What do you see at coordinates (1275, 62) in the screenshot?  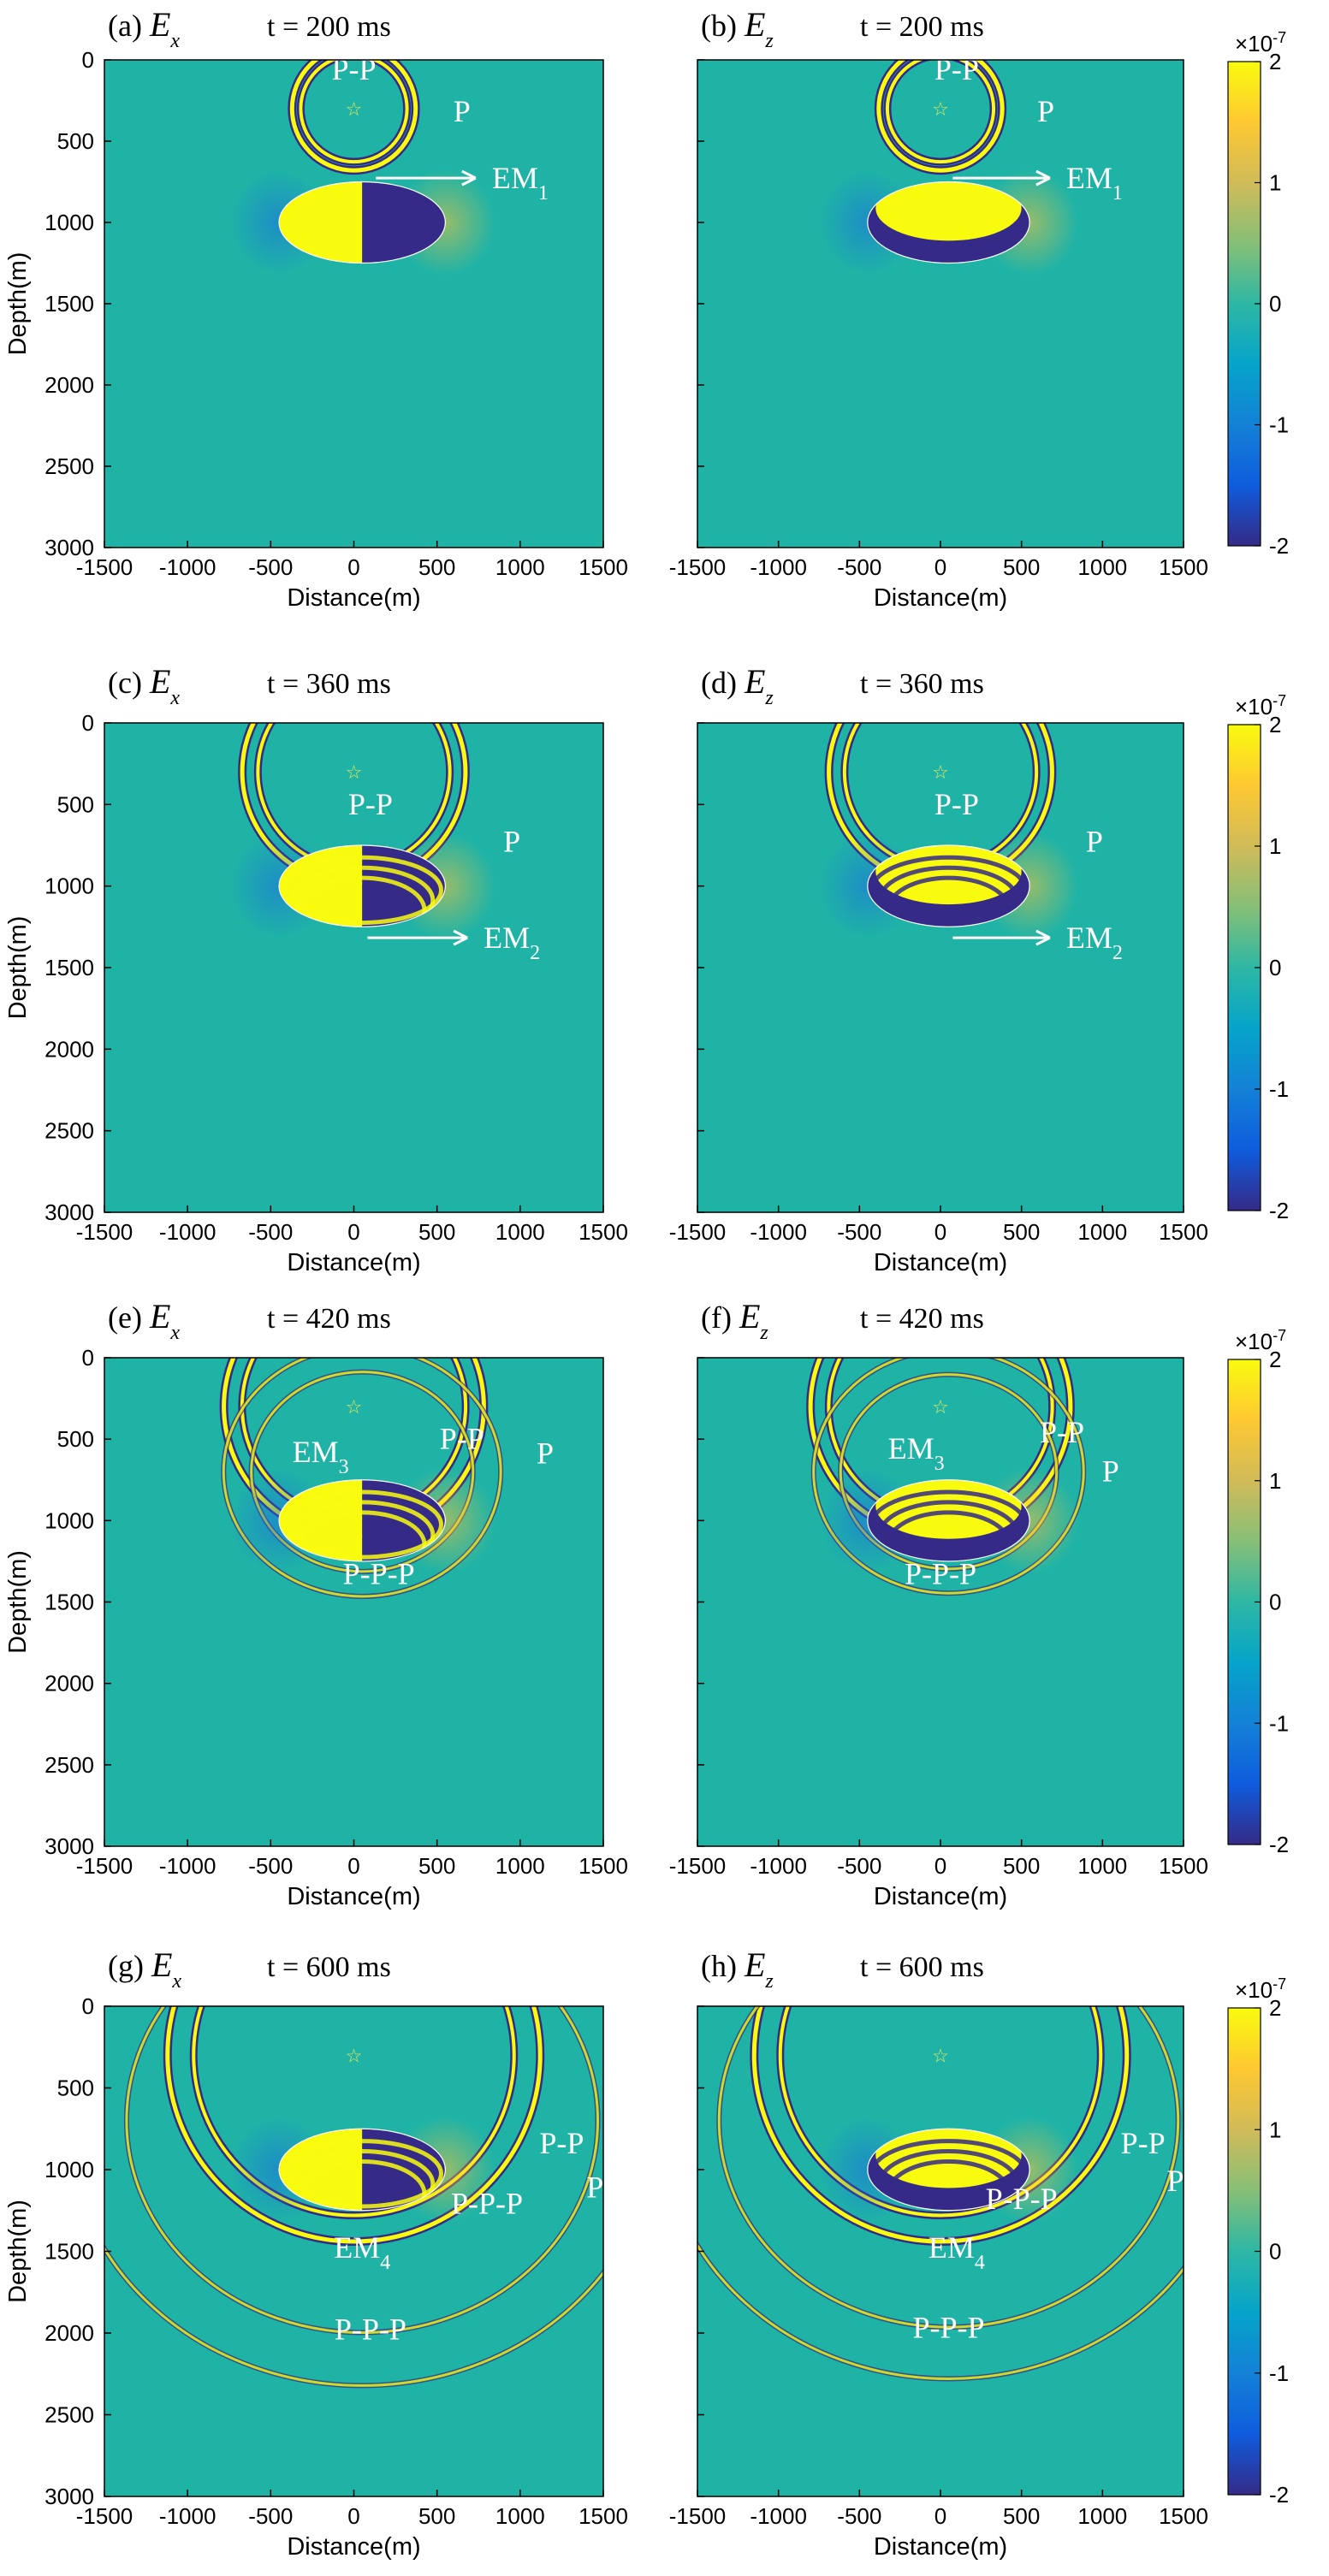 I see `colorbar-tick-label: 2` at bounding box center [1275, 62].